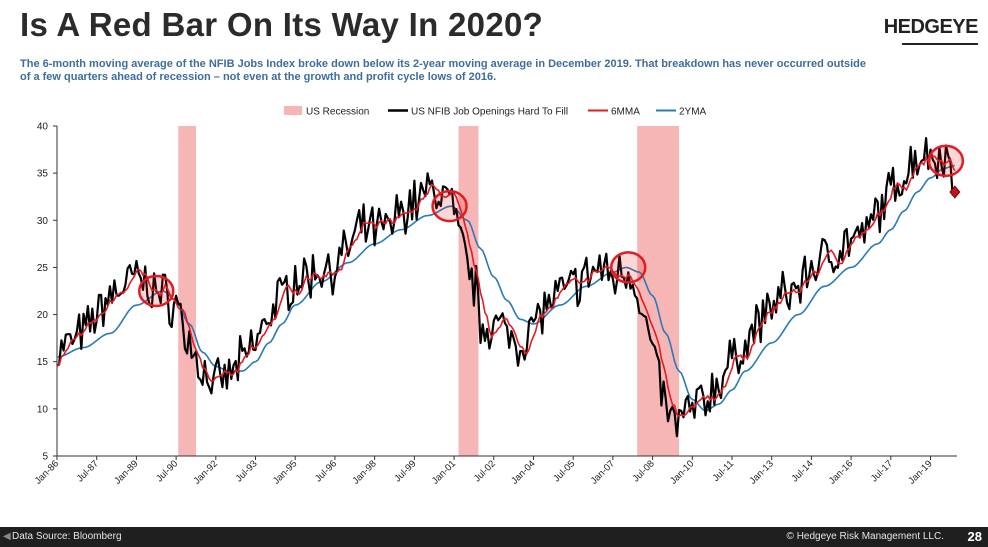 The height and width of the screenshot is (547, 988). Describe the element at coordinates (841, 472) in the screenshot. I see `x-tick-label: Jan-16` at that location.